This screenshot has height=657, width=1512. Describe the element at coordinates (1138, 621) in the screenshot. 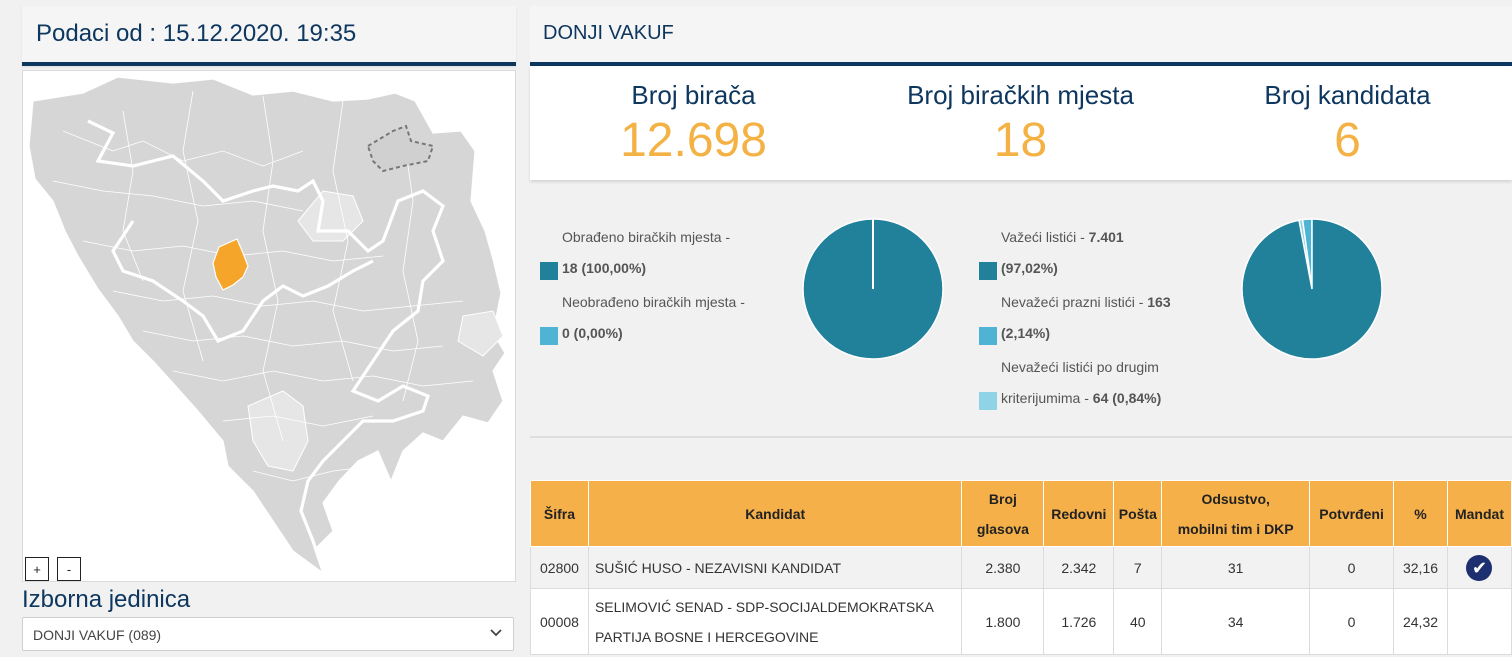

I see `cell-posta: 40` at that location.